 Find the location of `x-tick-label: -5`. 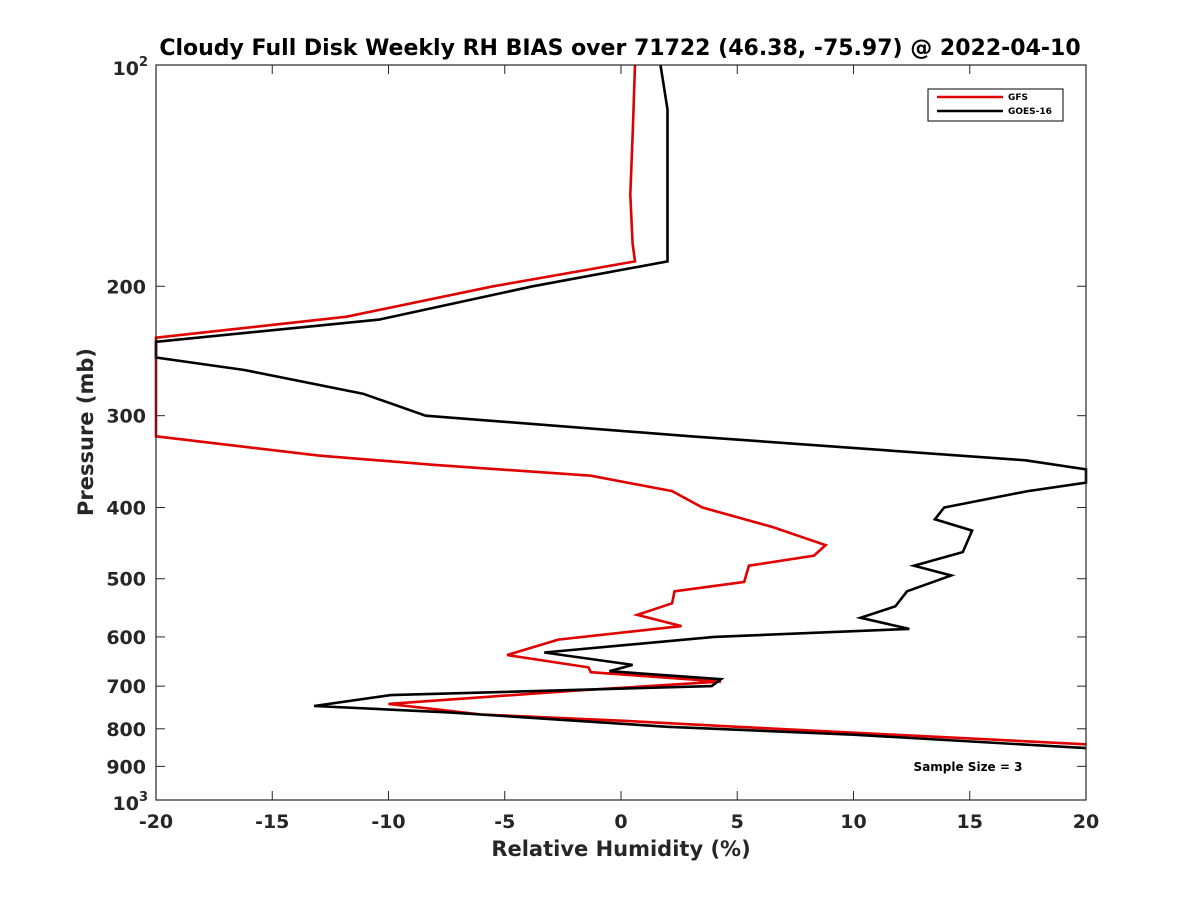

x-tick-label: -5 is located at coordinates (504, 822).